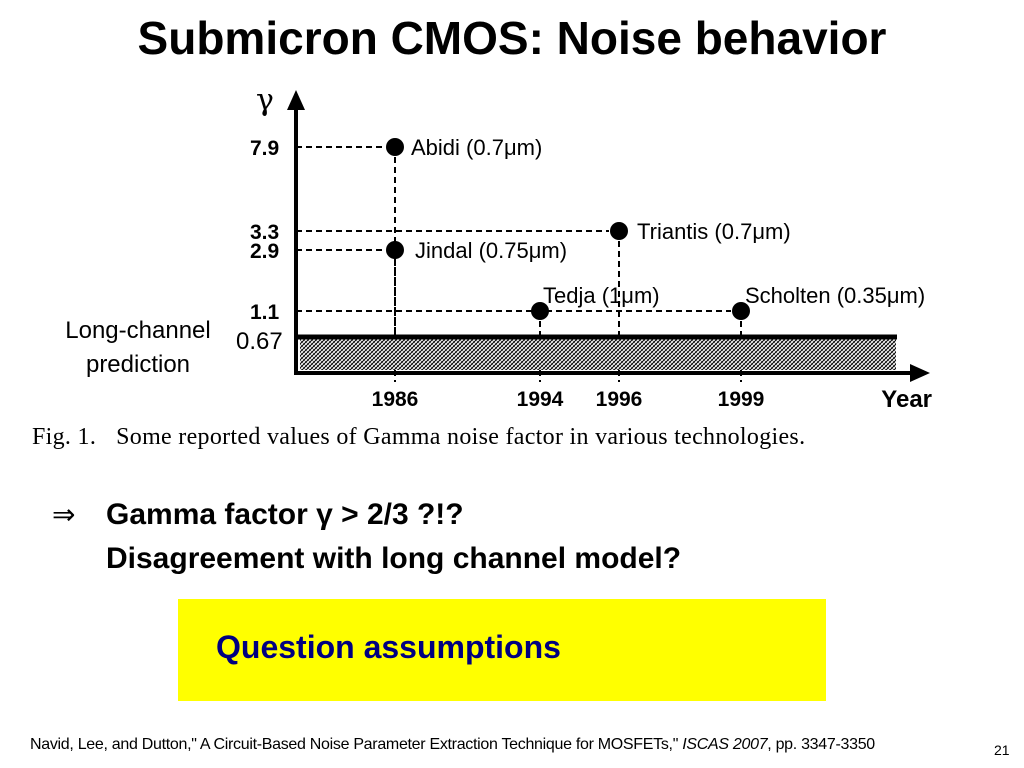 The image size is (1024, 768). What do you see at coordinates (265, 312) in the screenshot?
I see `y-tick-label-1-1: 1.1` at bounding box center [265, 312].